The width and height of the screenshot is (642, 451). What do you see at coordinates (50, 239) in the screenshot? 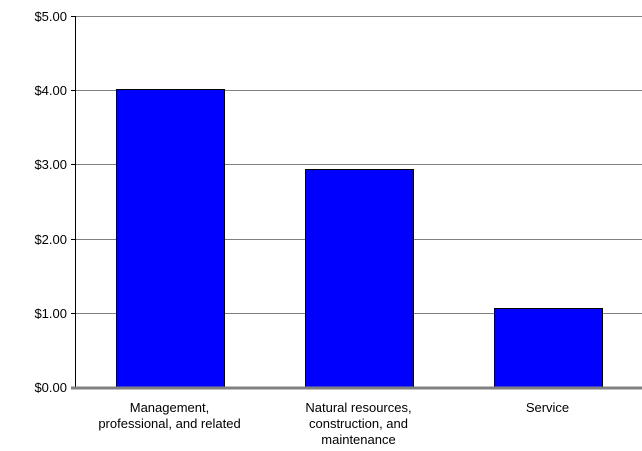
I see `y-tick-label: $2.00` at bounding box center [50, 239].